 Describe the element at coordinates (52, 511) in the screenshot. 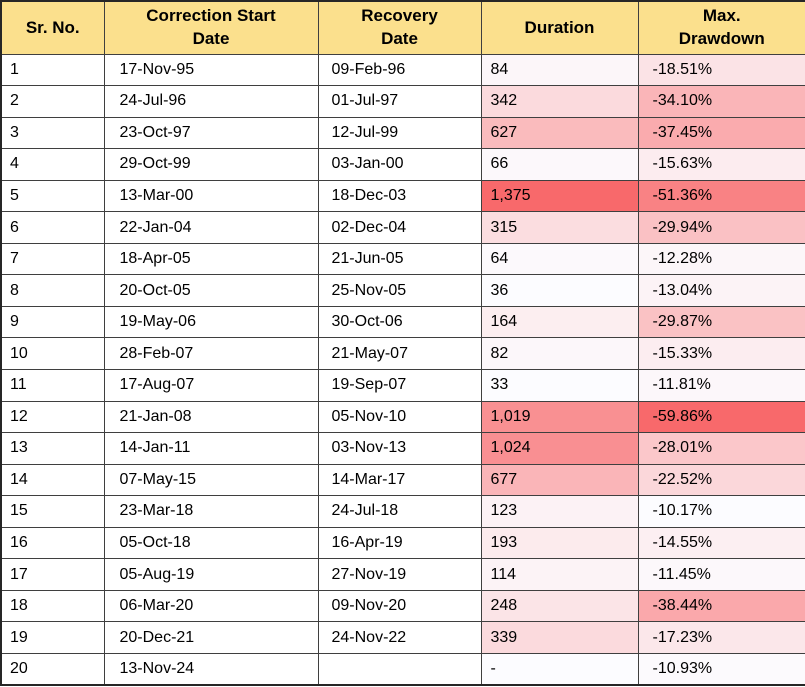

I see `sr-no-cell: 15` at that location.